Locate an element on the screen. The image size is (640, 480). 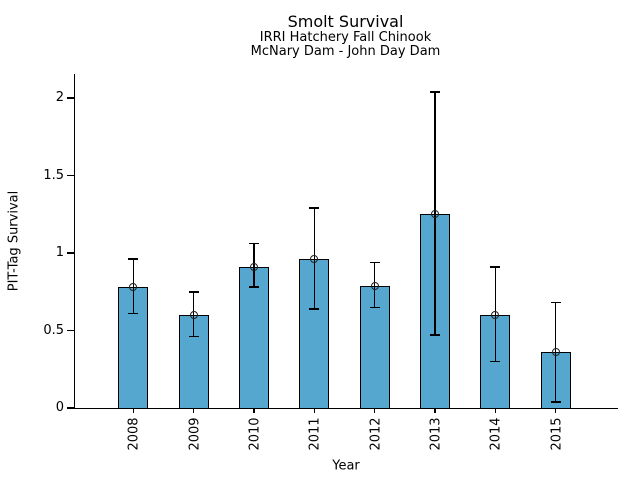
errorbar-cap-top-2008 is located at coordinates (133, 259).